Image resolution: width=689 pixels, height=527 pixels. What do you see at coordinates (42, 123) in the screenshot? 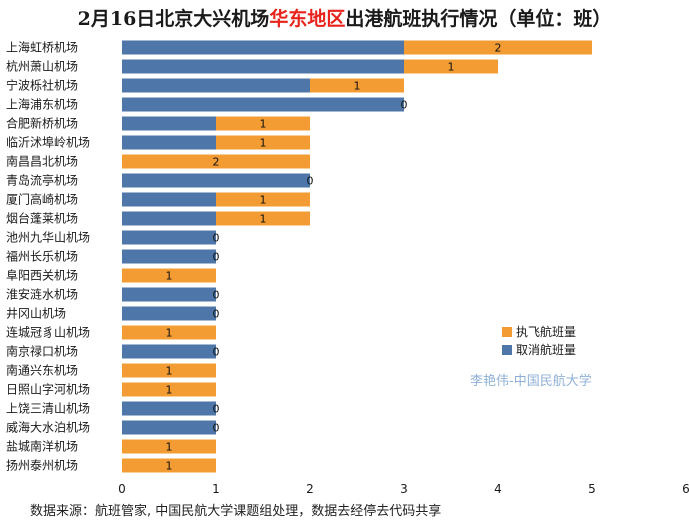
I see `y-tick-label: 合肥新桥机场` at bounding box center [42, 123].